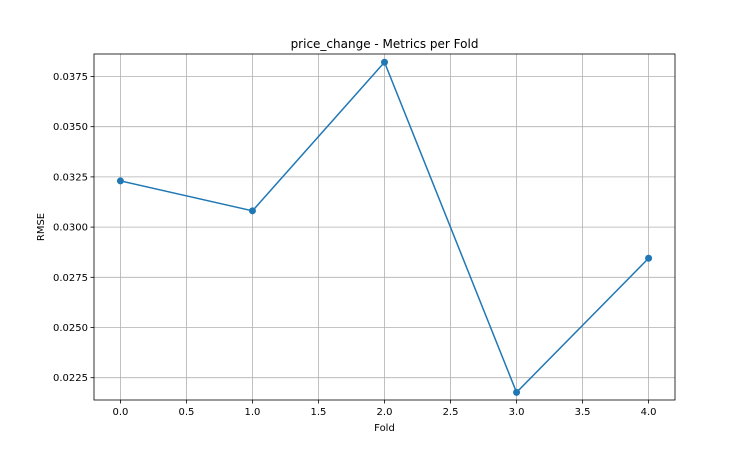  Describe the element at coordinates (186, 412) in the screenshot. I see `x-tick-label: 0.5` at that location.